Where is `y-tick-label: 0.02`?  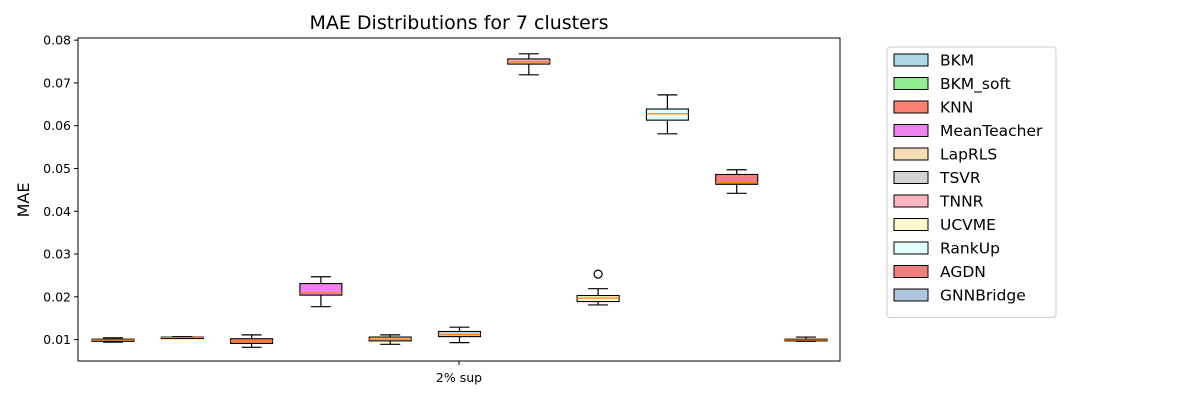
y-tick-label: 0.02 is located at coordinates (57, 296).